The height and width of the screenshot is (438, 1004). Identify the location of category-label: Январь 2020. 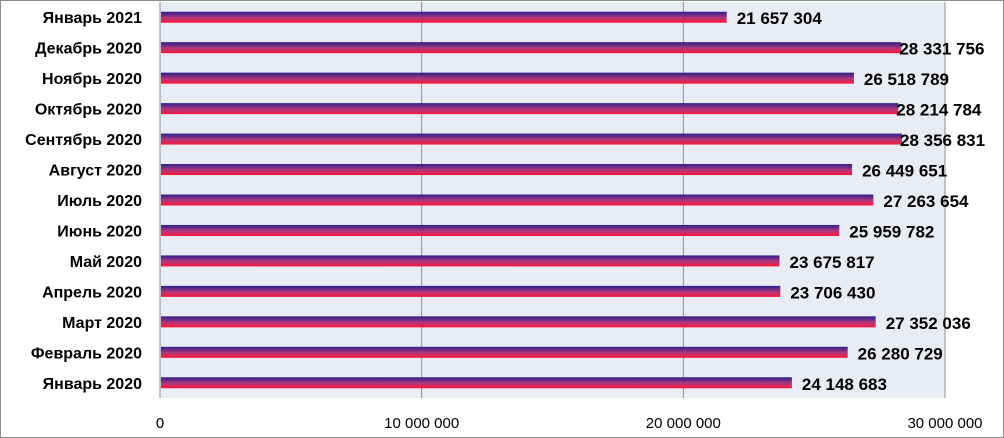
(92, 384).